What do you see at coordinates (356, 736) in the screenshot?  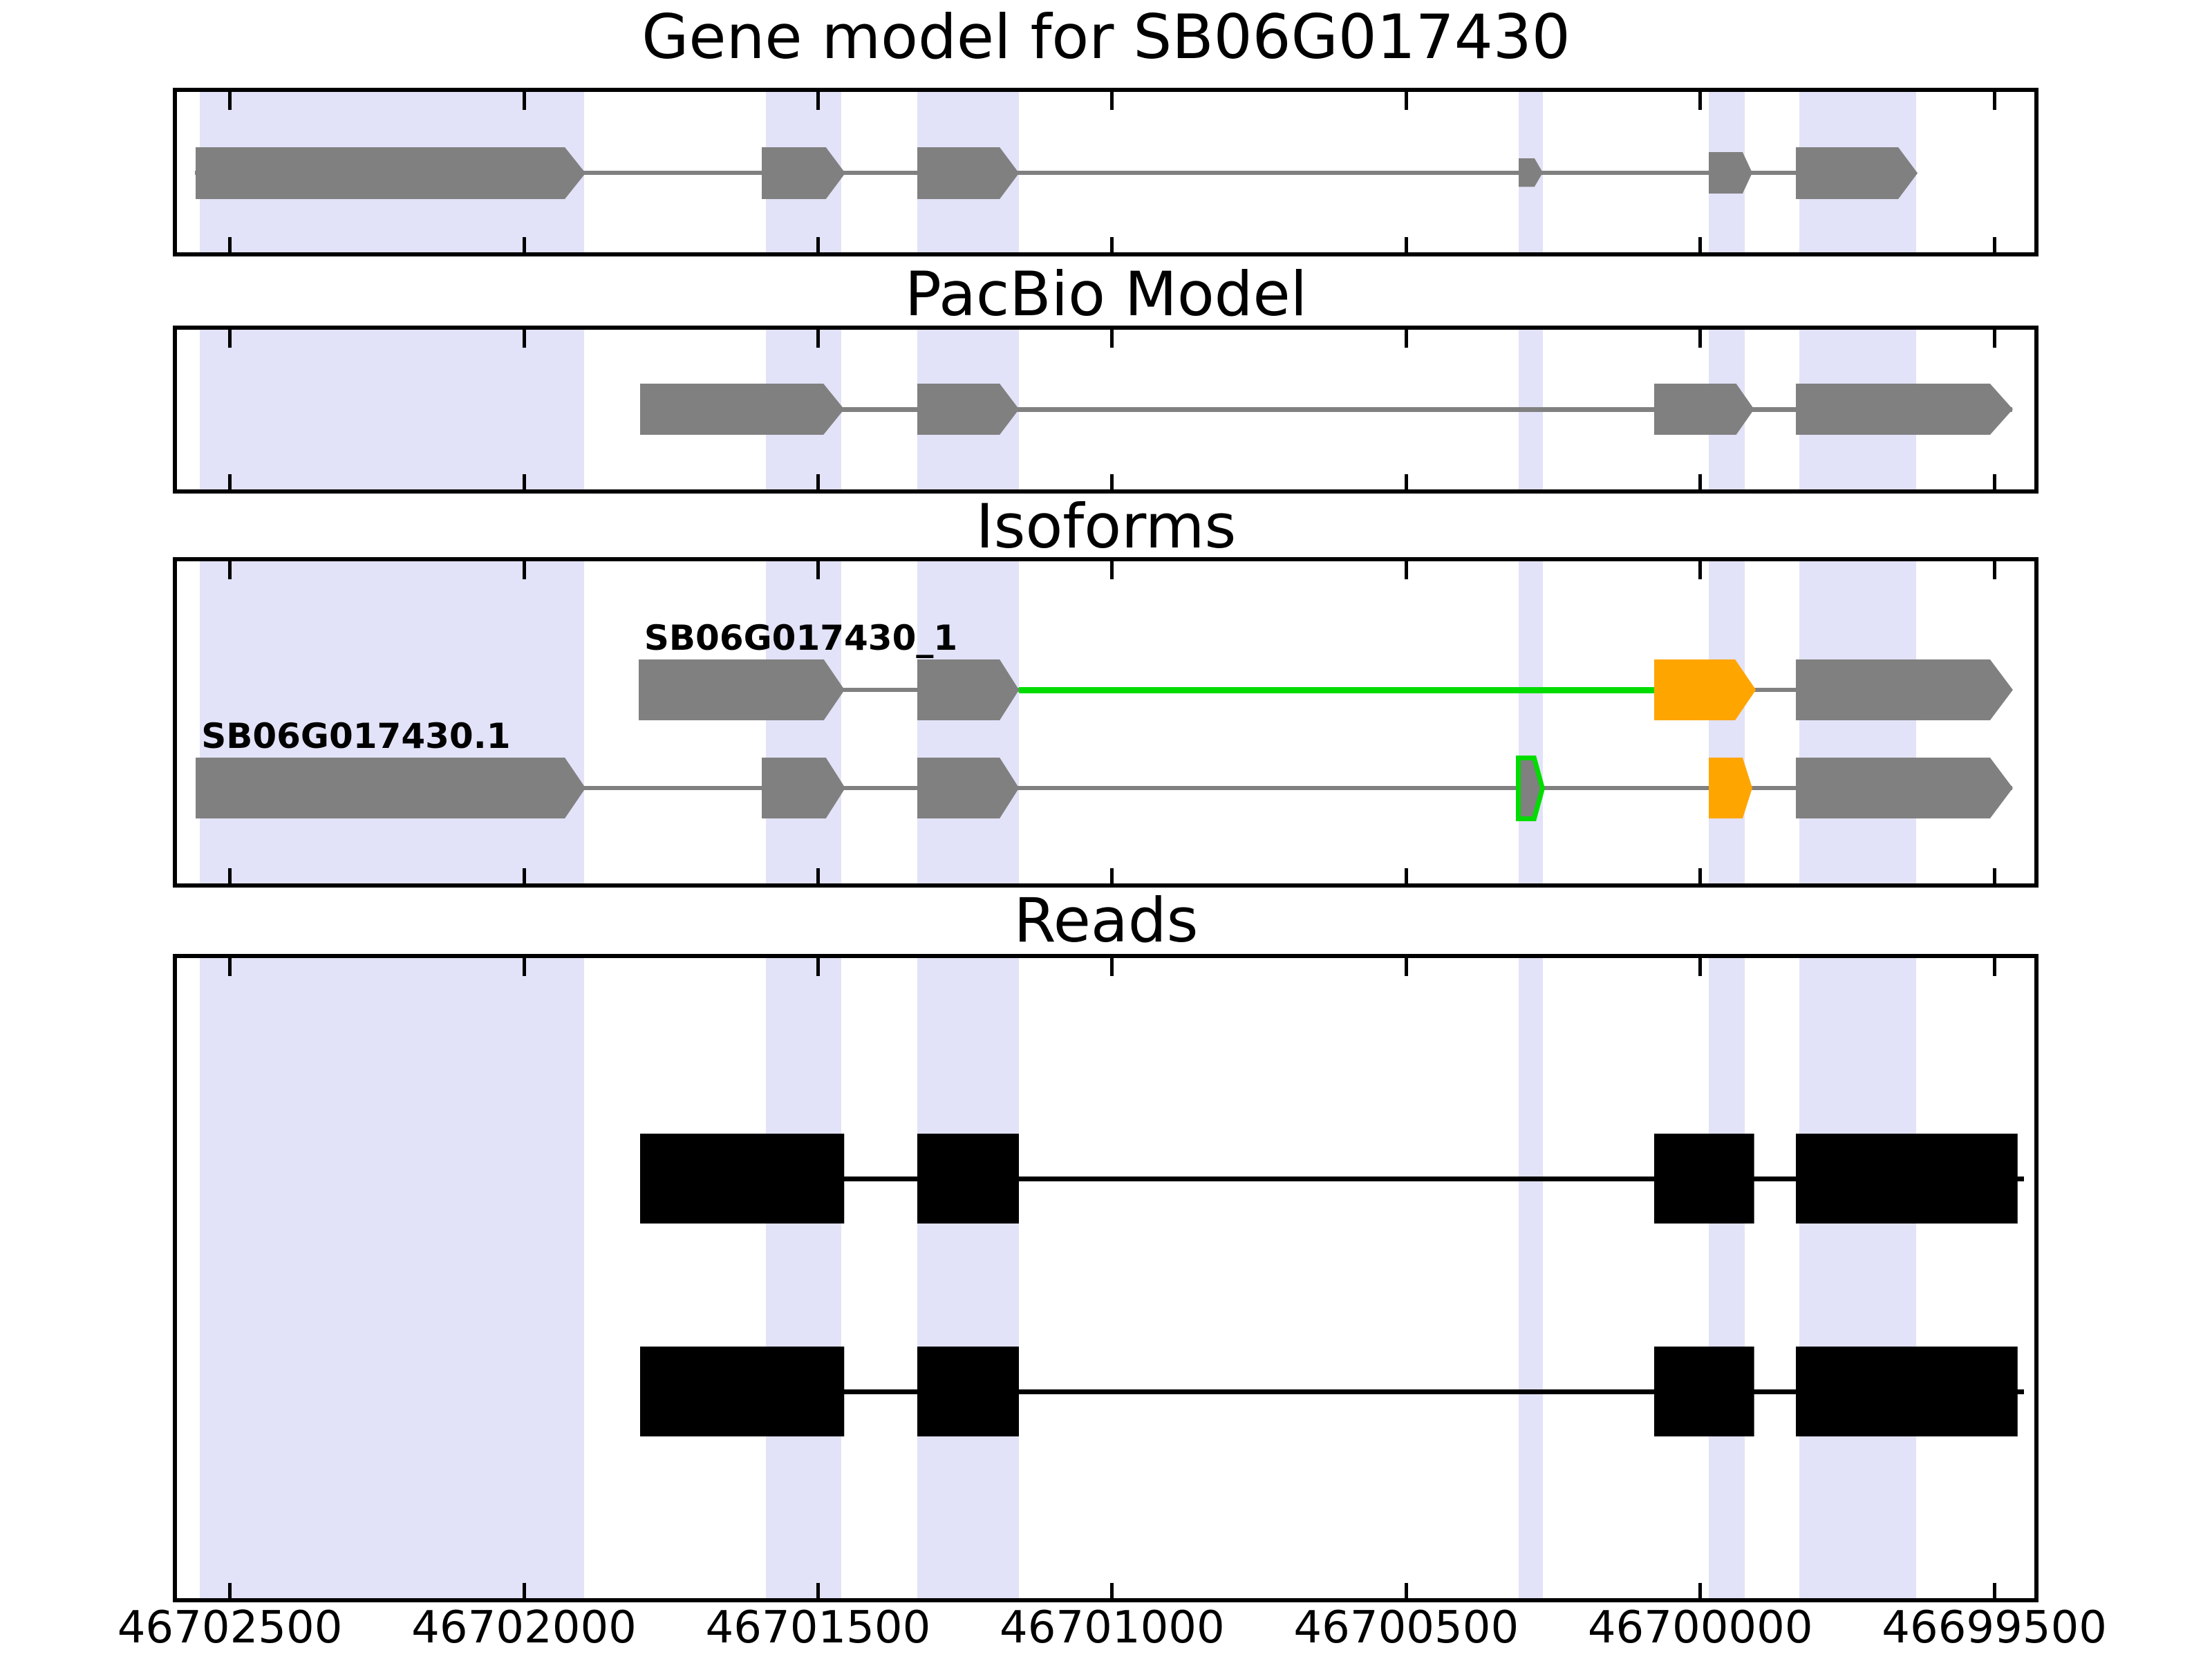 I see `isoform-label: SB06G017430.1` at bounding box center [356, 736].